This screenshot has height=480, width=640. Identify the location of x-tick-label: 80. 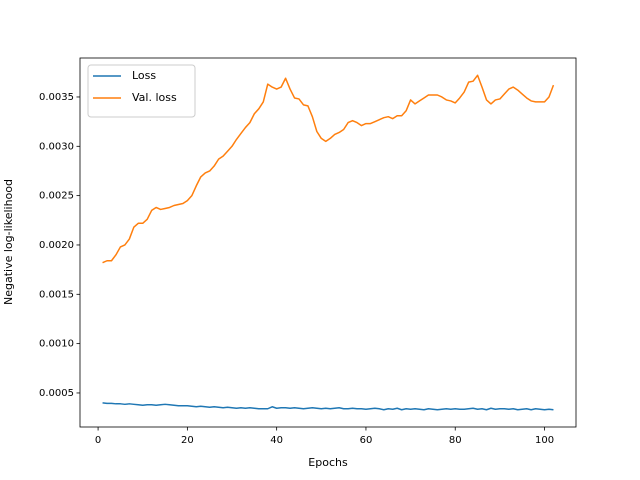
(455, 440).